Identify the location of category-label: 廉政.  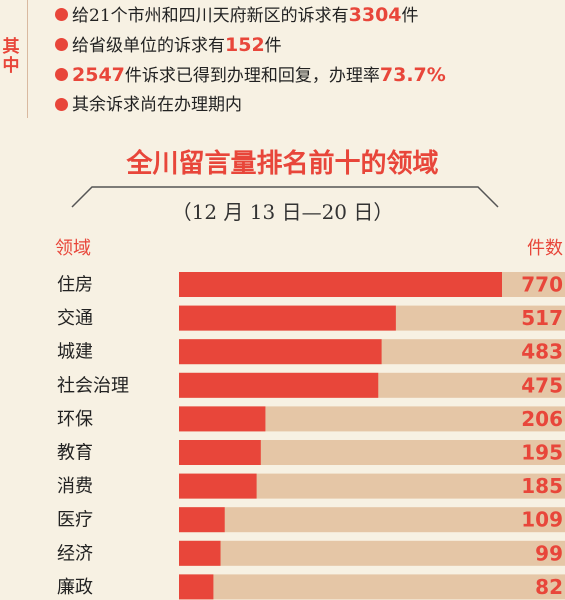
(75, 587).